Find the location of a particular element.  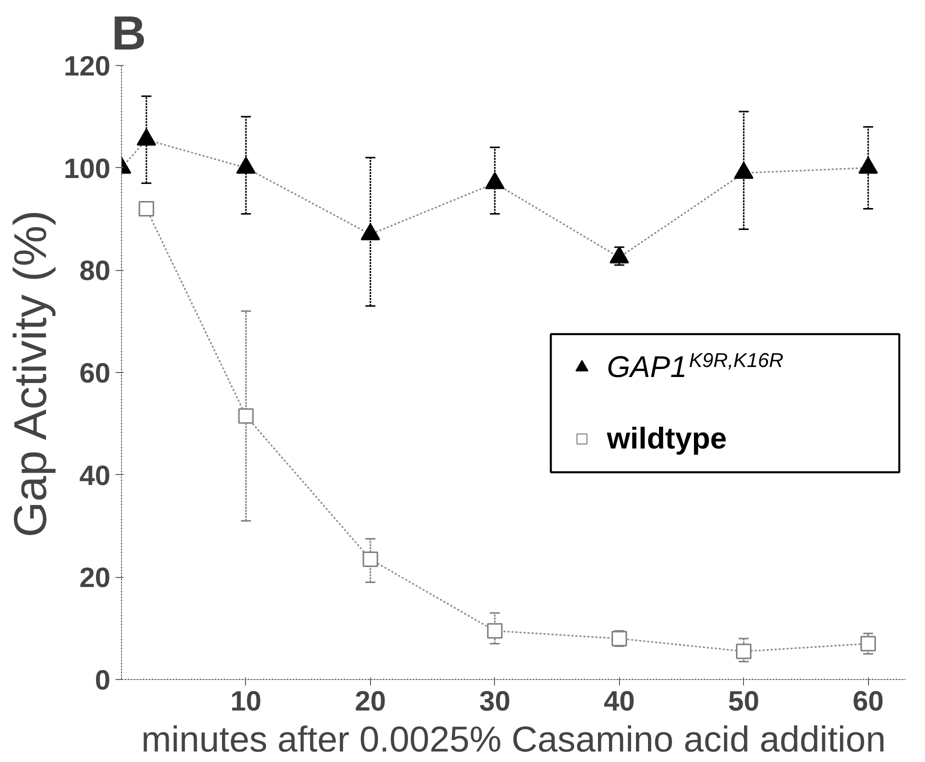

y-axis-title: Gap Activity (%) is located at coordinates (30, 374).